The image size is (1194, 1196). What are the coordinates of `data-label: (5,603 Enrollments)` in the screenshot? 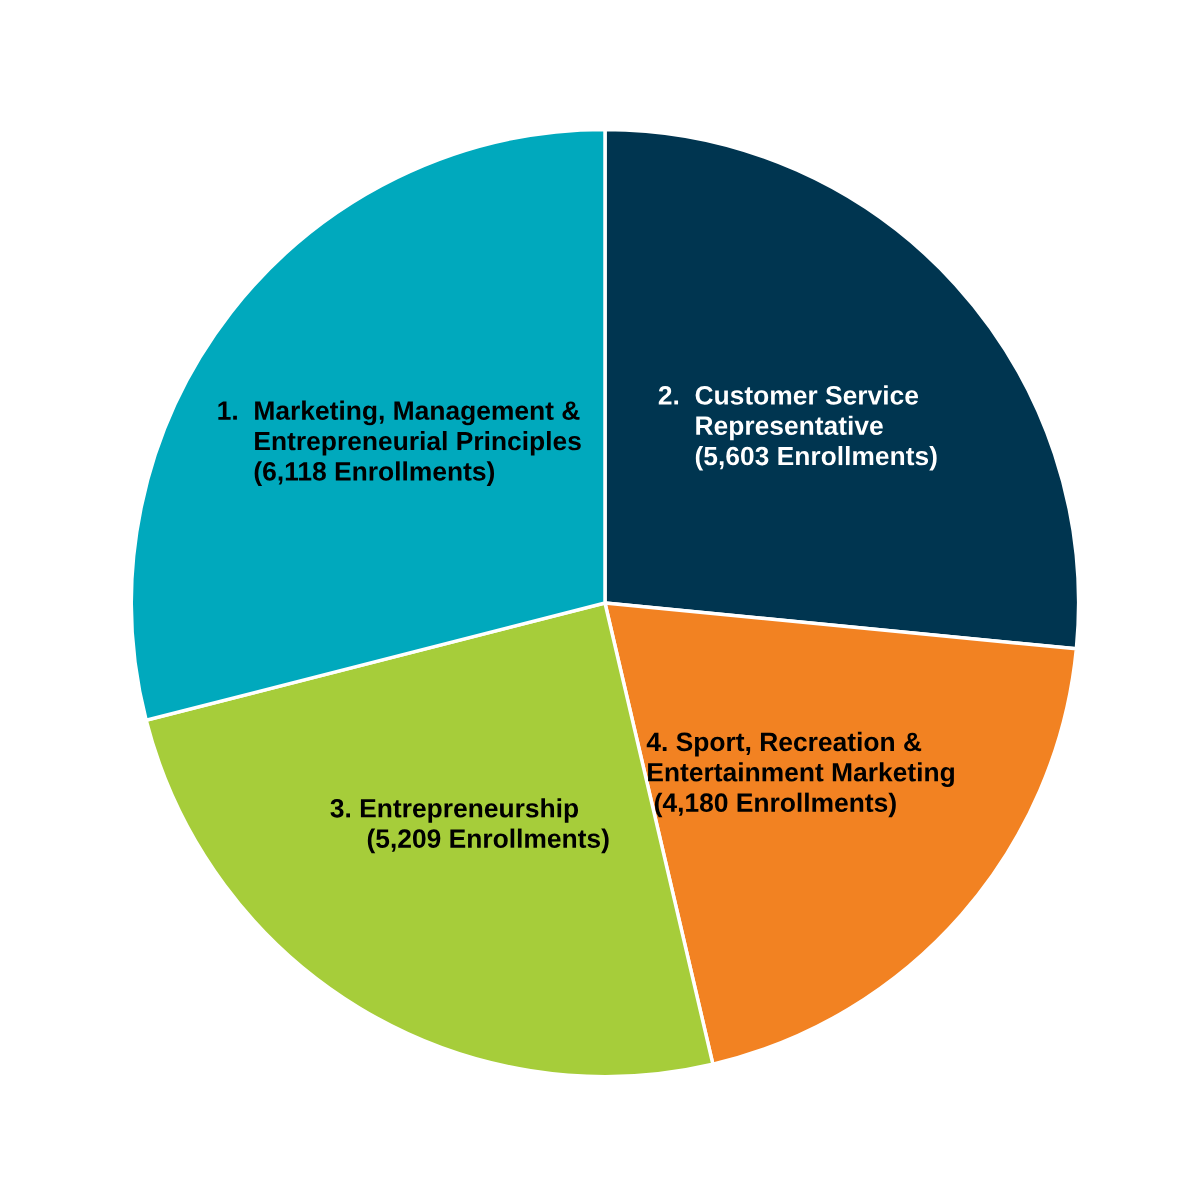 It's located at (816, 458).